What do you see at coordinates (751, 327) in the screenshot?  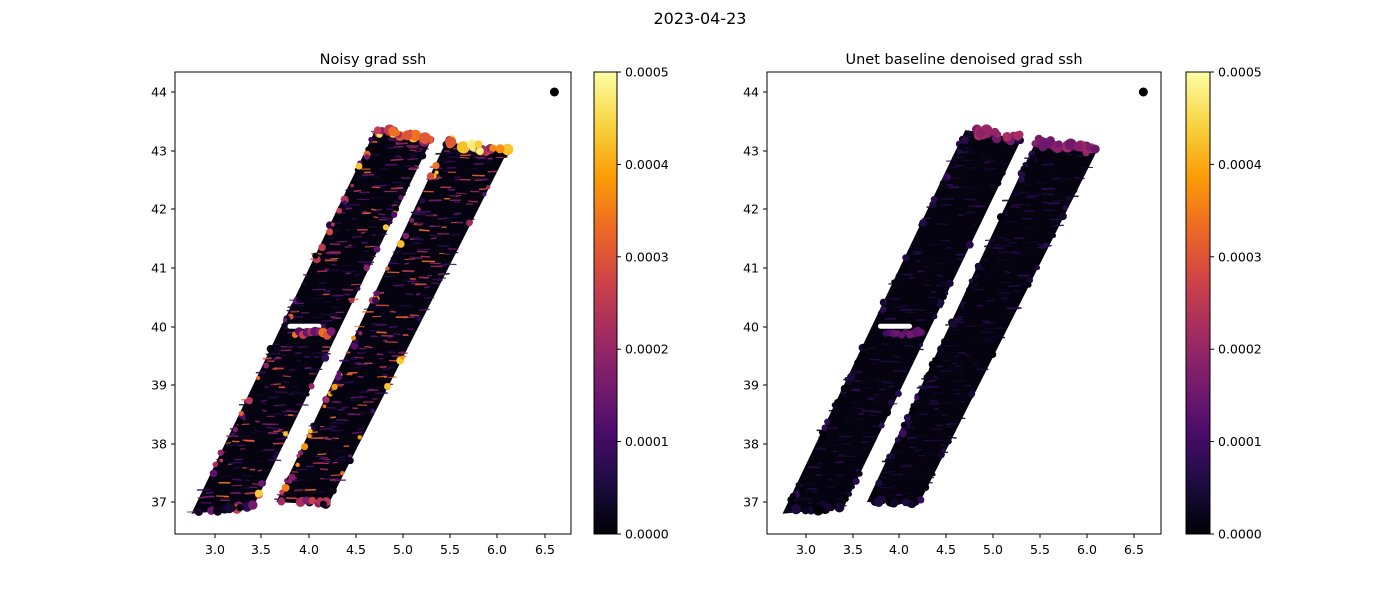 I see `y-tick-label: 40` at bounding box center [751, 327].